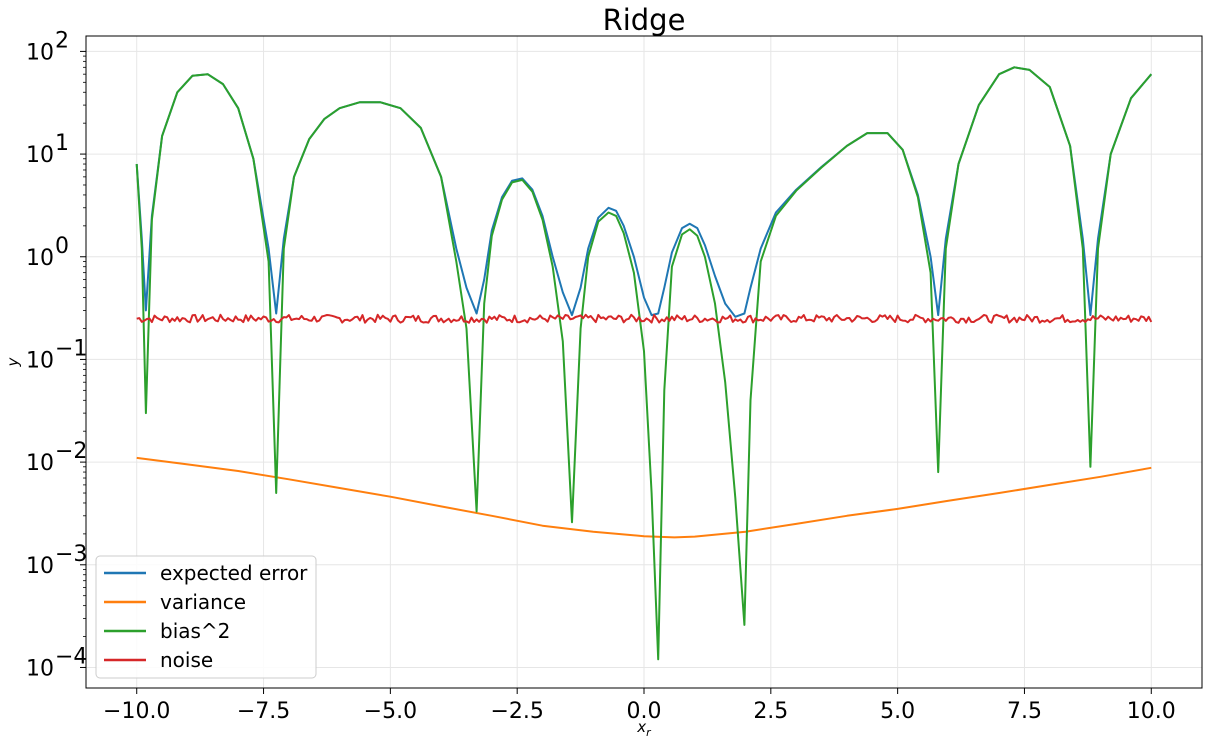 This screenshot has height=742, width=1209. What do you see at coordinates (71, 554) in the screenshot?
I see `y-tick-exponent: −3` at bounding box center [71, 554].